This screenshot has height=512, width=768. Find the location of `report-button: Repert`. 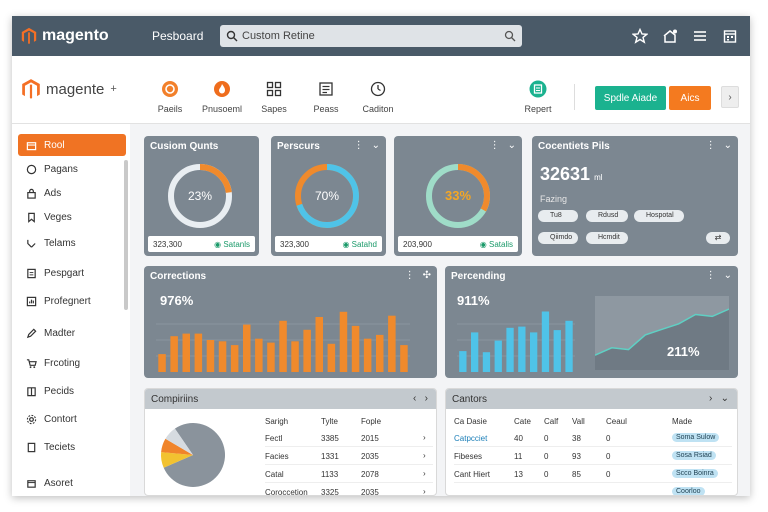

report-button: Repert is located at coordinates (538, 97).